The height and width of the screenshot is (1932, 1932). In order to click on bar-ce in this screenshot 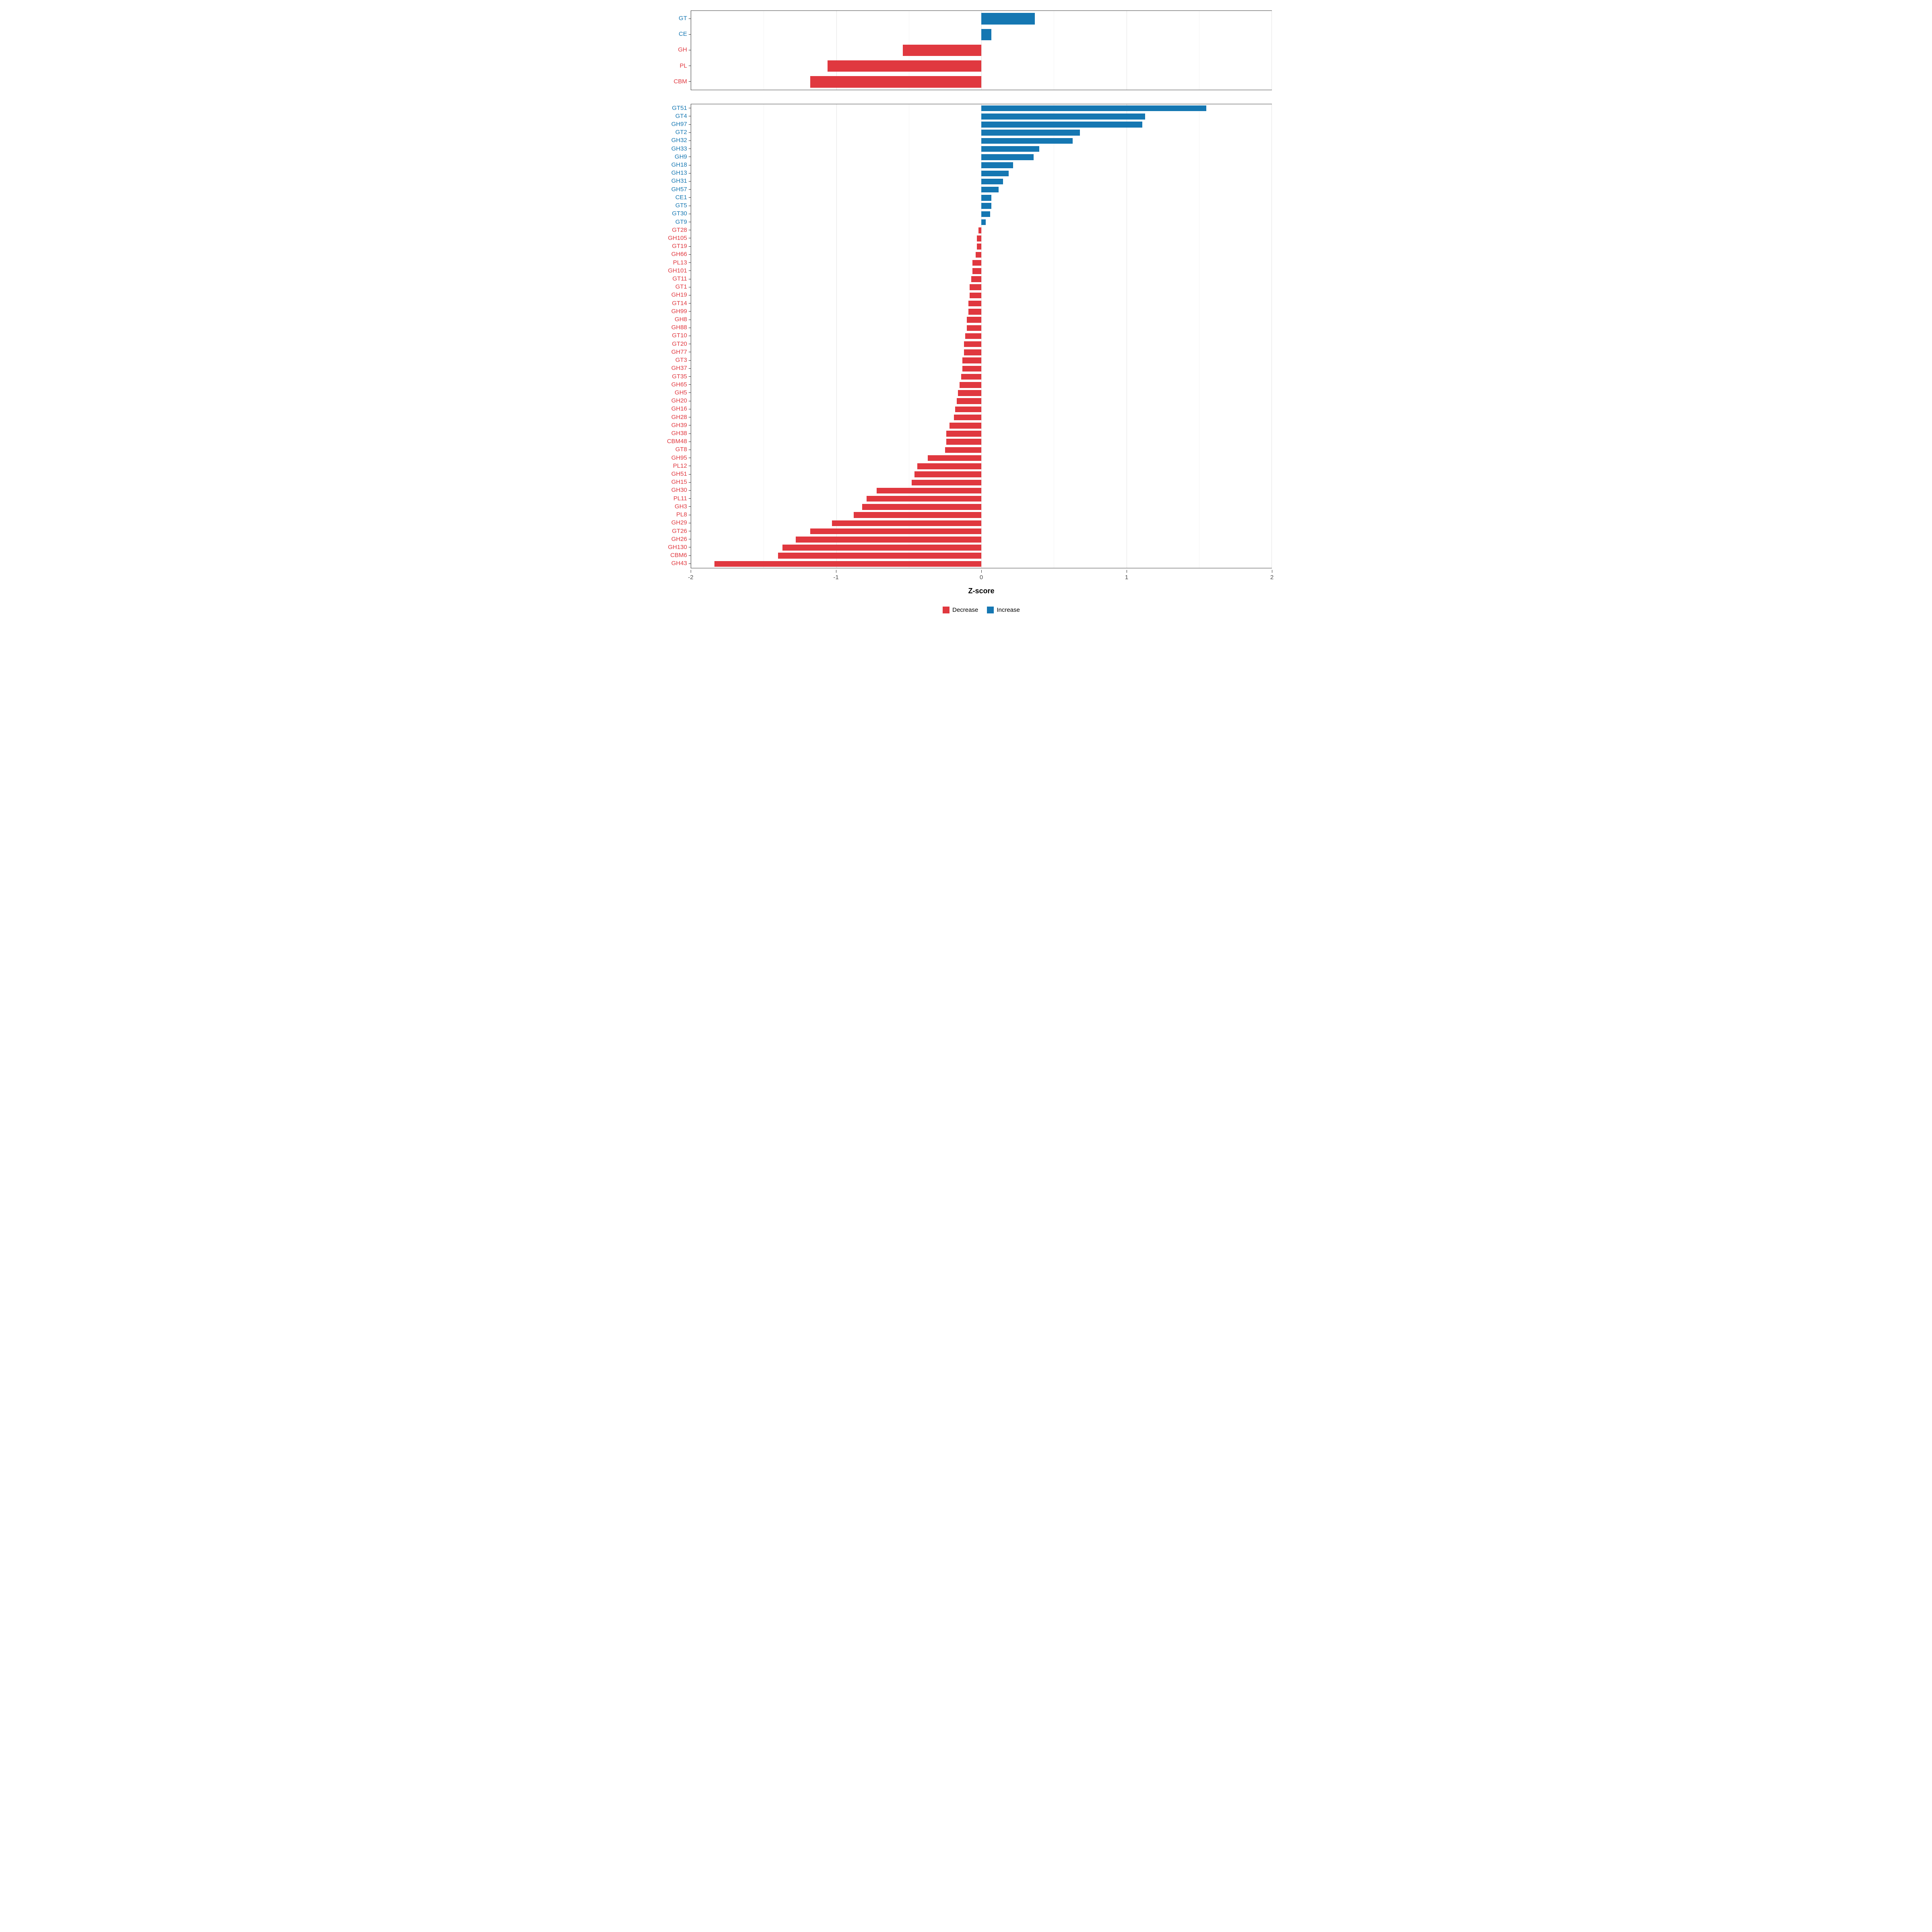, I will do `click(986, 34)`.